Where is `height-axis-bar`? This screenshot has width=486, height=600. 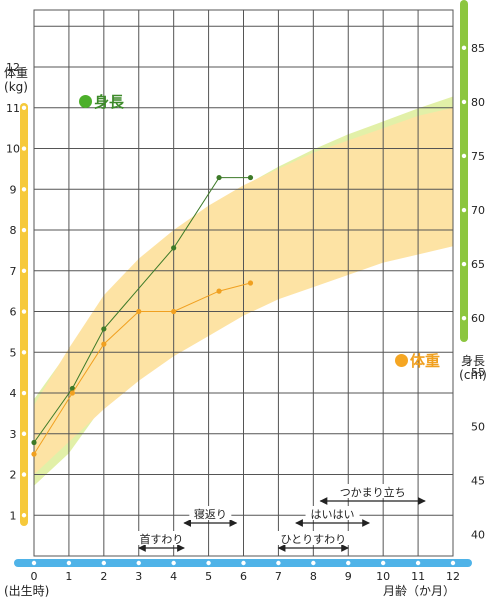 height-axis-bar is located at coordinates (464, 171).